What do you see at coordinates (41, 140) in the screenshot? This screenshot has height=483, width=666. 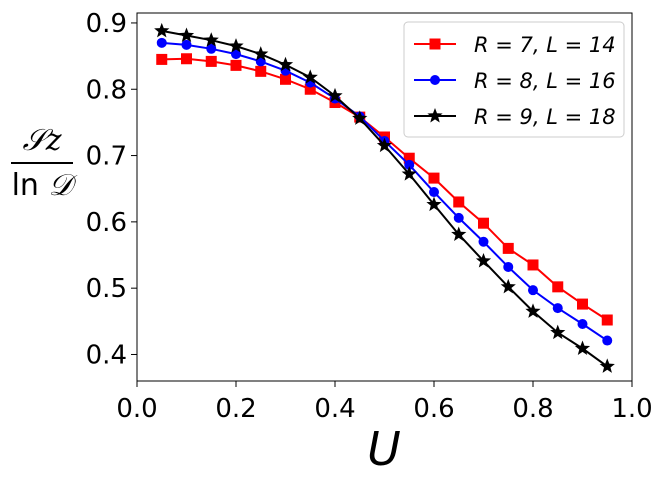 I see `y-axis-label-numerator: 𝒮z` at bounding box center [41, 140].